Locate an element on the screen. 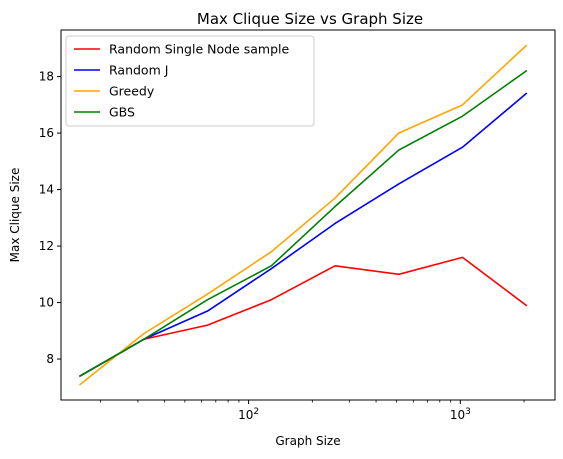 Image resolution: width=563 pixels, height=459 pixels. legend-box is located at coordinates (190, 81).